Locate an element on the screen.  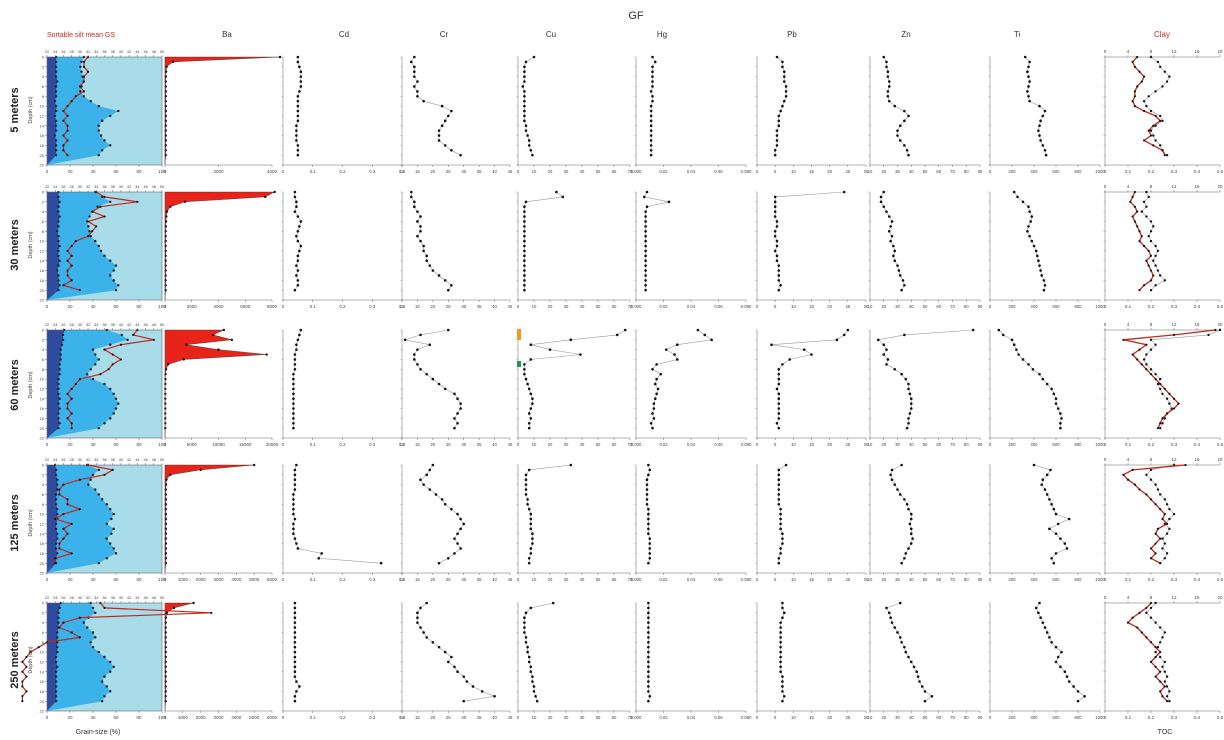
depth-tick-label: 0 is located at coordinates (43, 57).